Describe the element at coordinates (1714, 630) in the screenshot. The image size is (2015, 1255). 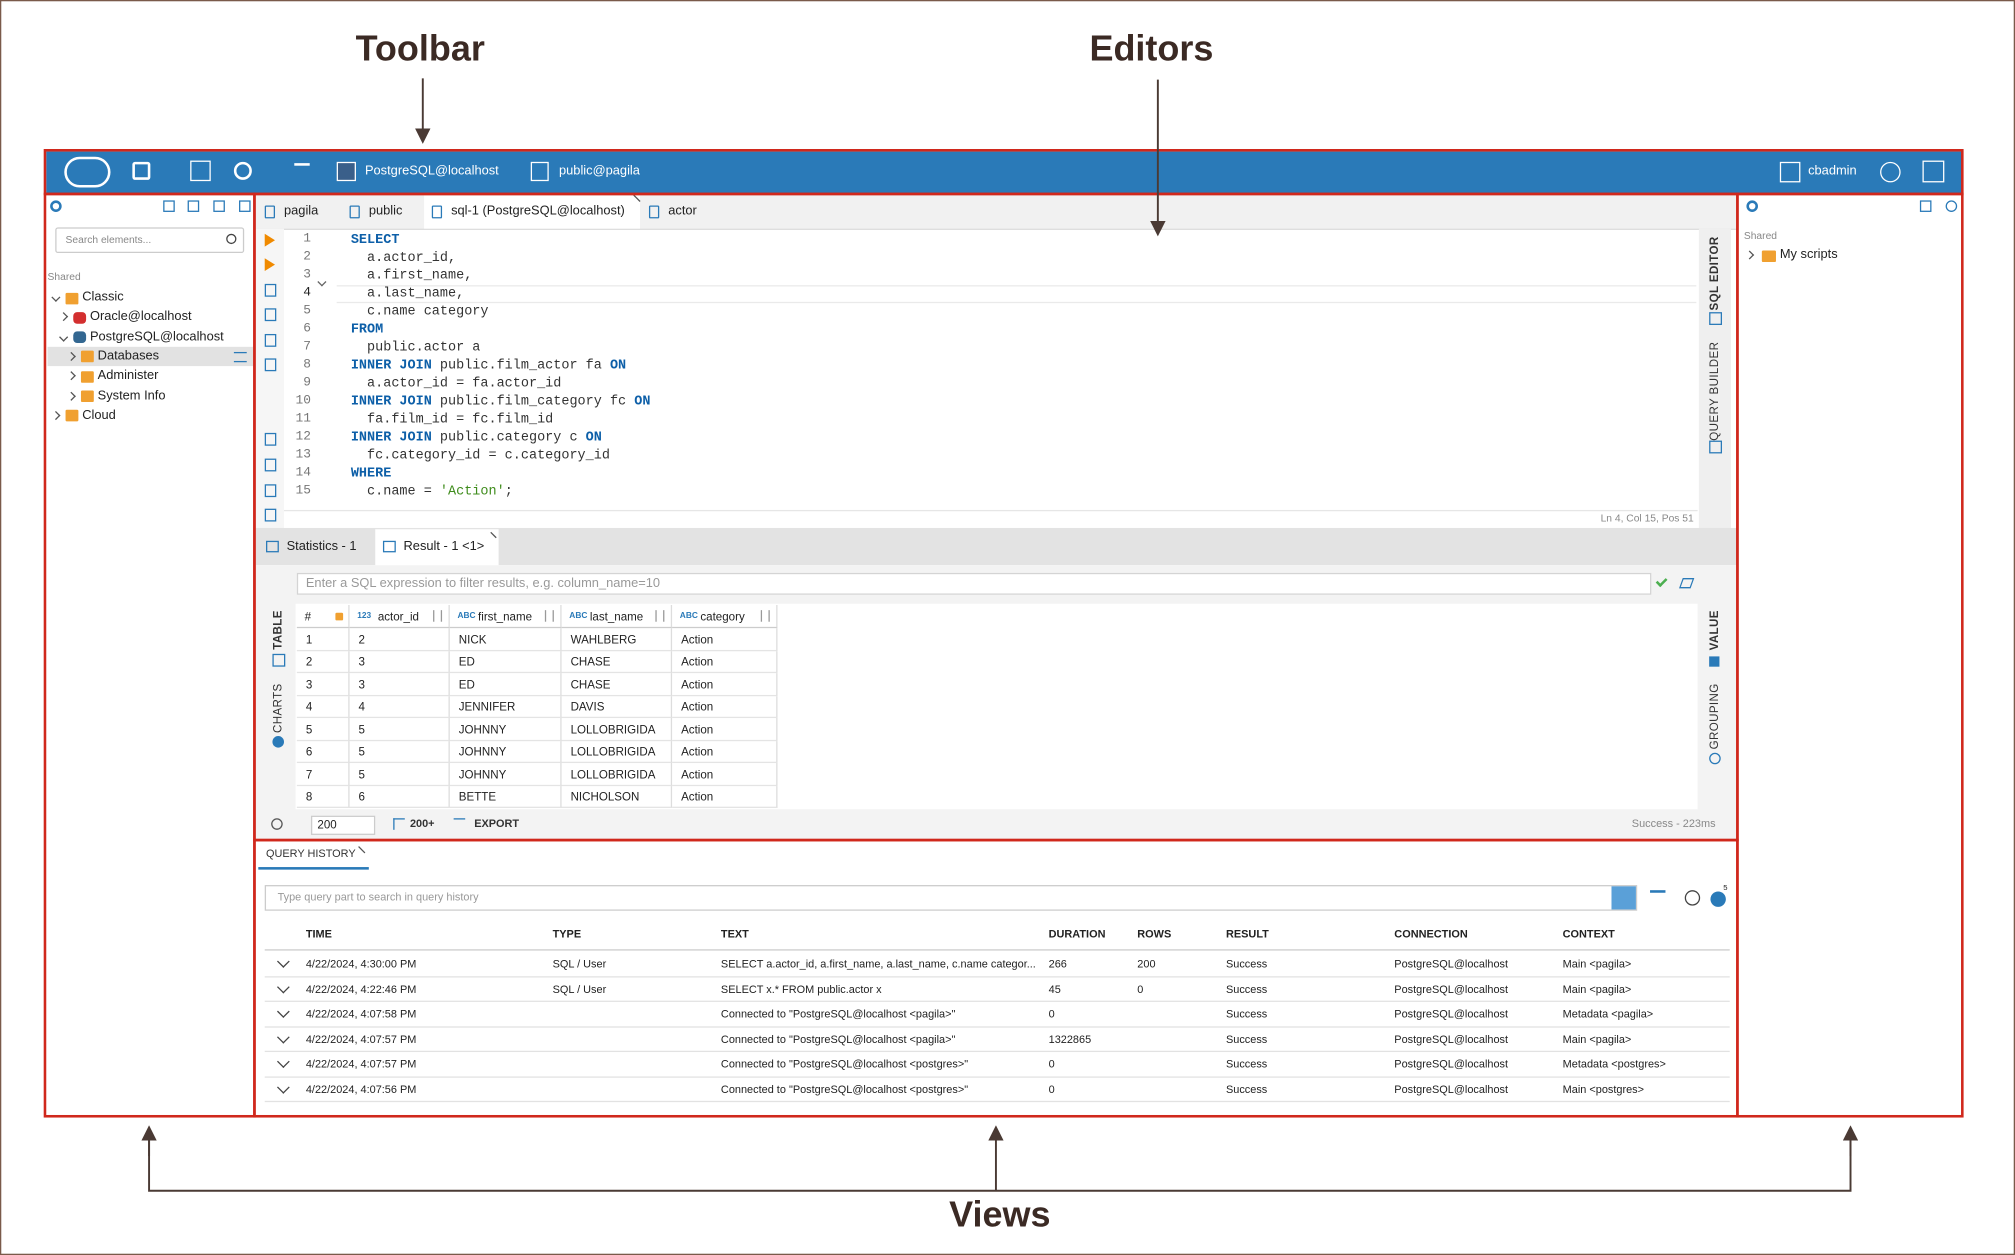
I see `side-tab: VALUE` at that location.